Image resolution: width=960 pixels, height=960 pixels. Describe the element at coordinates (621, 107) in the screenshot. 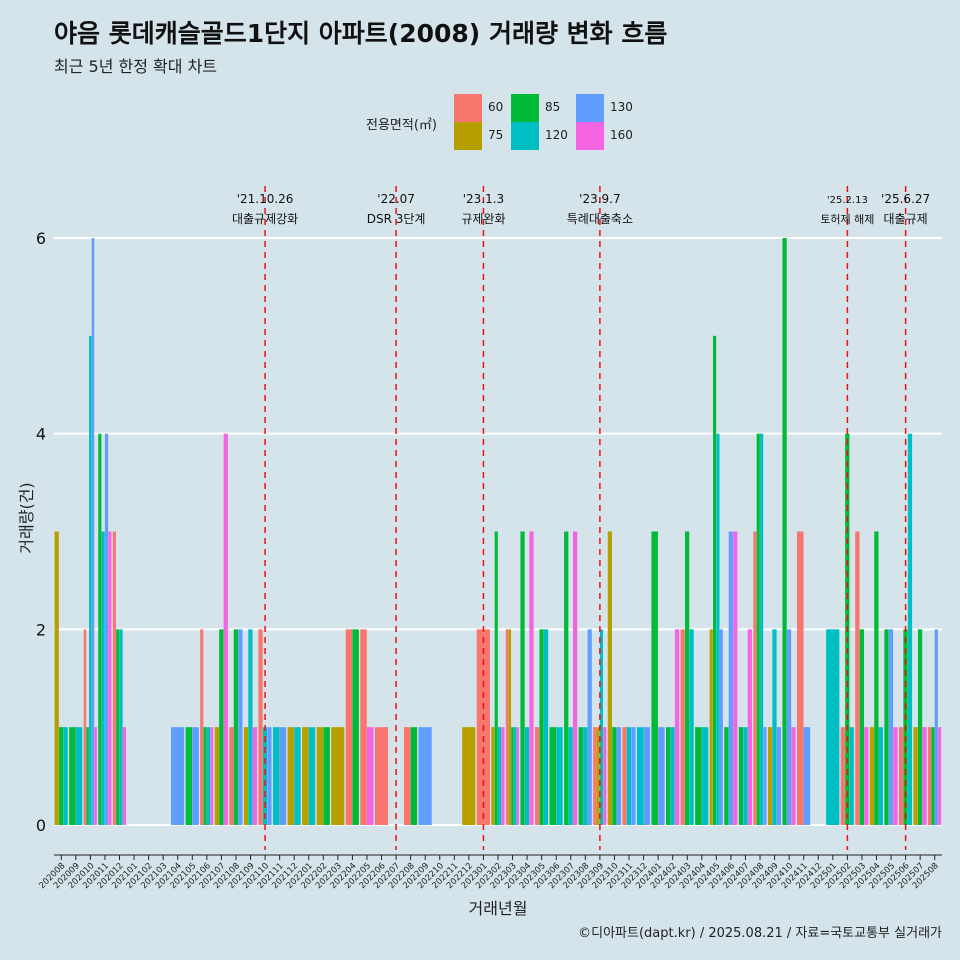

I see `legend-label: 130` at that location.